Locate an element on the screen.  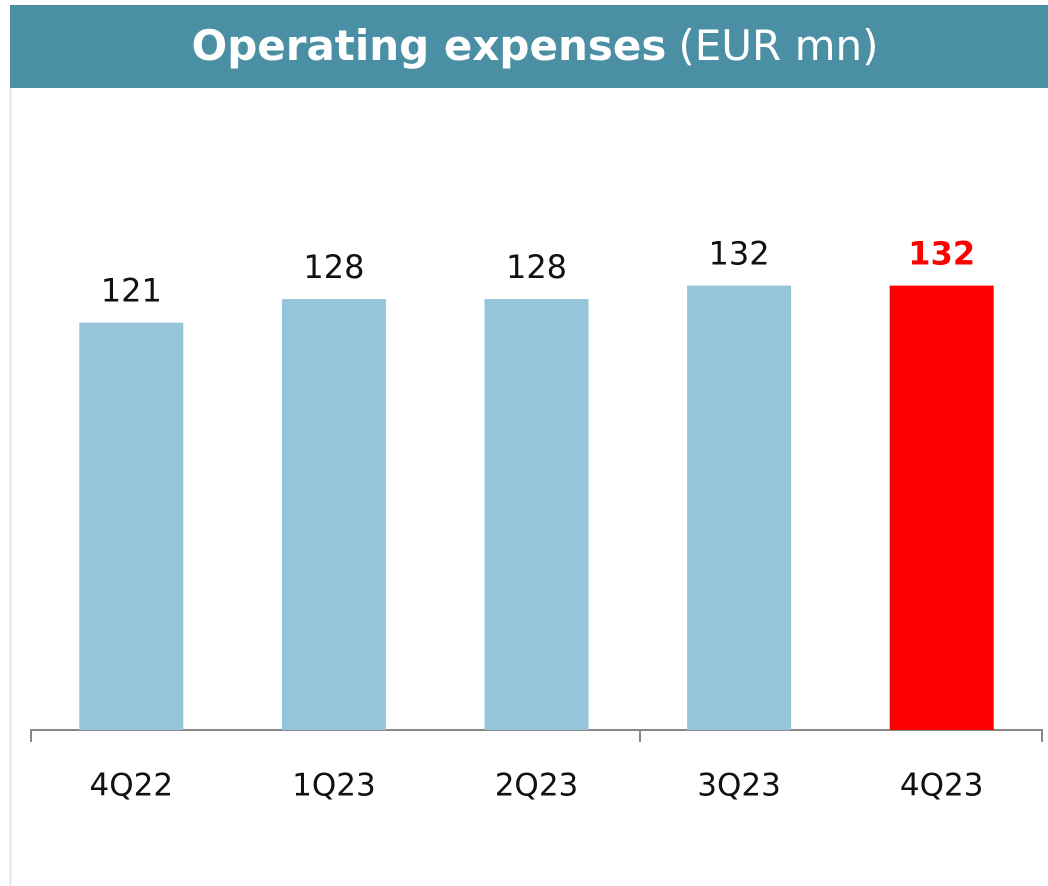
x-tick-label: 1Q23 is located at coordinates (334, 786).